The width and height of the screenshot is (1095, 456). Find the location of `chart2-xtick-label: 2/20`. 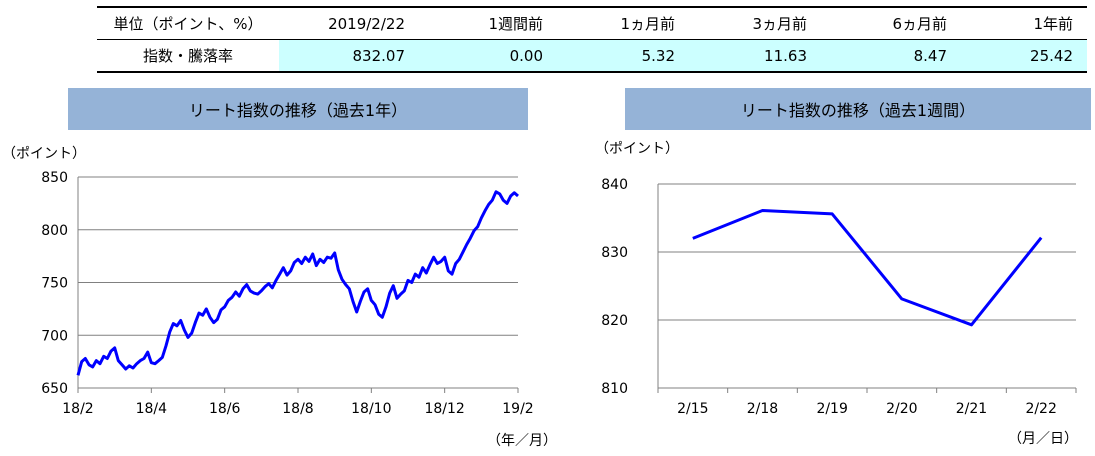

chart2-xtick-label: 2/20 is located at coordinates (901, 409).